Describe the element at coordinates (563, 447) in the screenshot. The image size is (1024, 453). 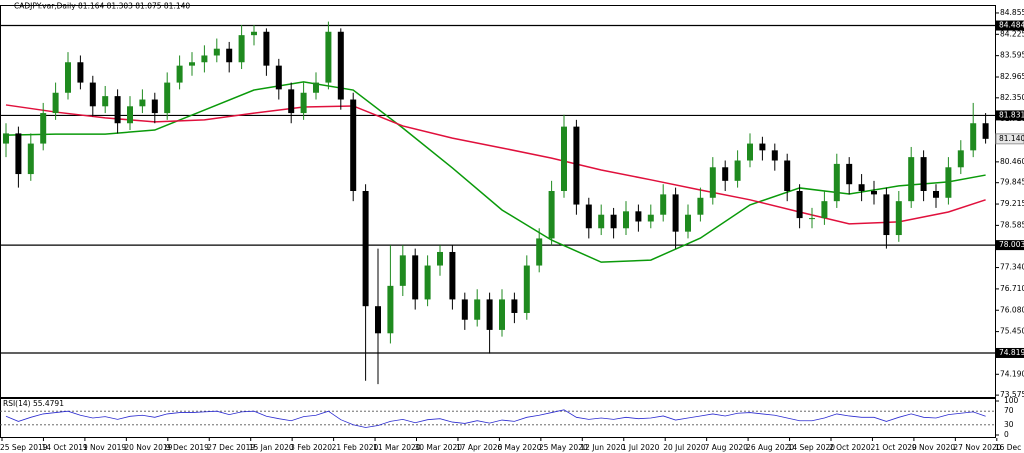
I see `x-tick-label: 25 May 2020` at that location.